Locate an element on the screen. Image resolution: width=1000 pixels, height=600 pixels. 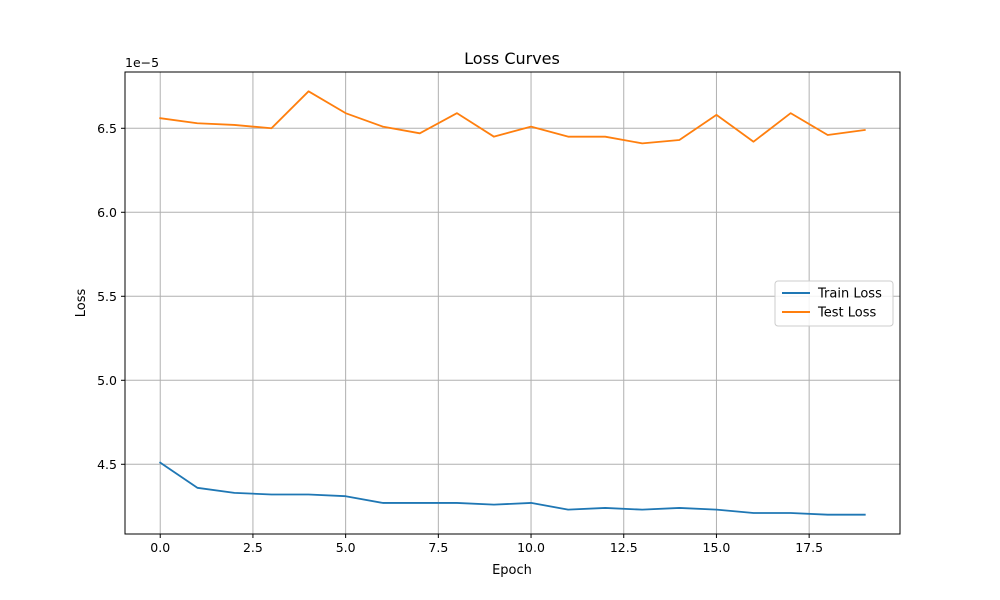
y-tick-label: 4.5 is located at coordinates (107, 464).